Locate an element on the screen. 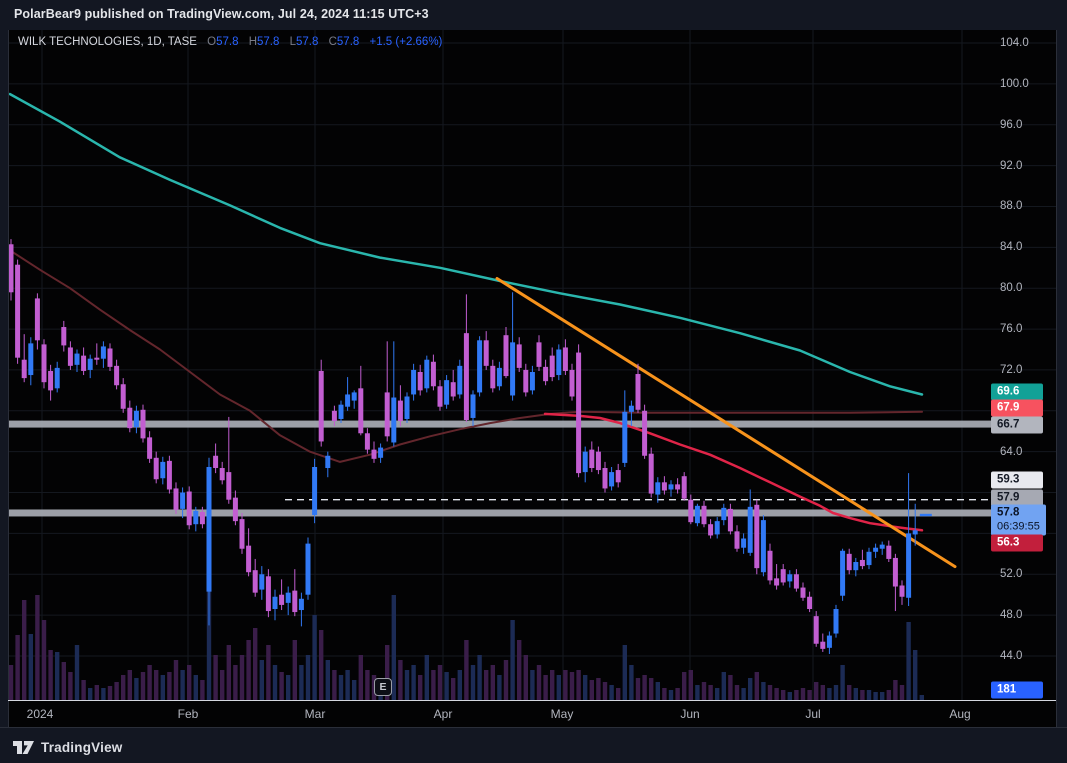 This screenshot has width=1067, height=763. time-axis-separator is located at coordinates (532, 700).